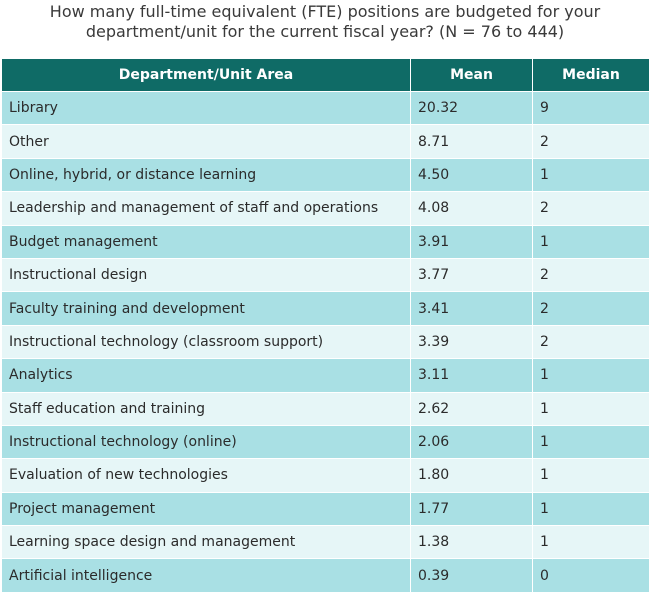 This screenshot has width=650, height=609. Describe the element at coordinates (206, 175) in the screenshot. I see `cell-area: Online, hybrid, or distance learning` at that location.